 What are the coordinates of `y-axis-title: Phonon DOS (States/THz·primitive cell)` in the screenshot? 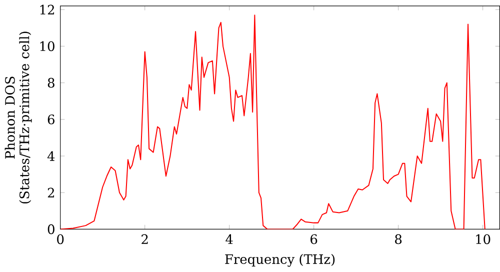 It's located at (18, 118).